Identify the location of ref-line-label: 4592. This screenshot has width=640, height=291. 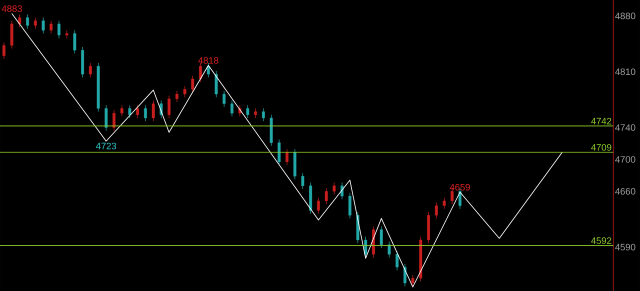
(601, 240).